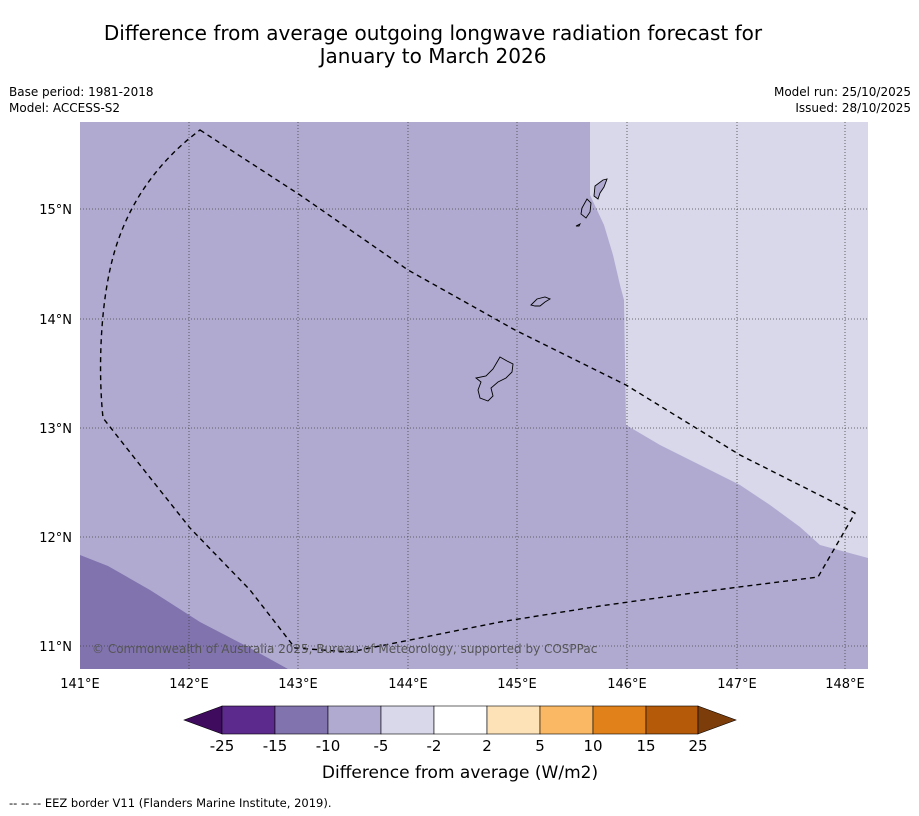  Describe the element at coordinates (433, 56) in the screenshot. I see `title-line-2: January to March 2026` at that location.